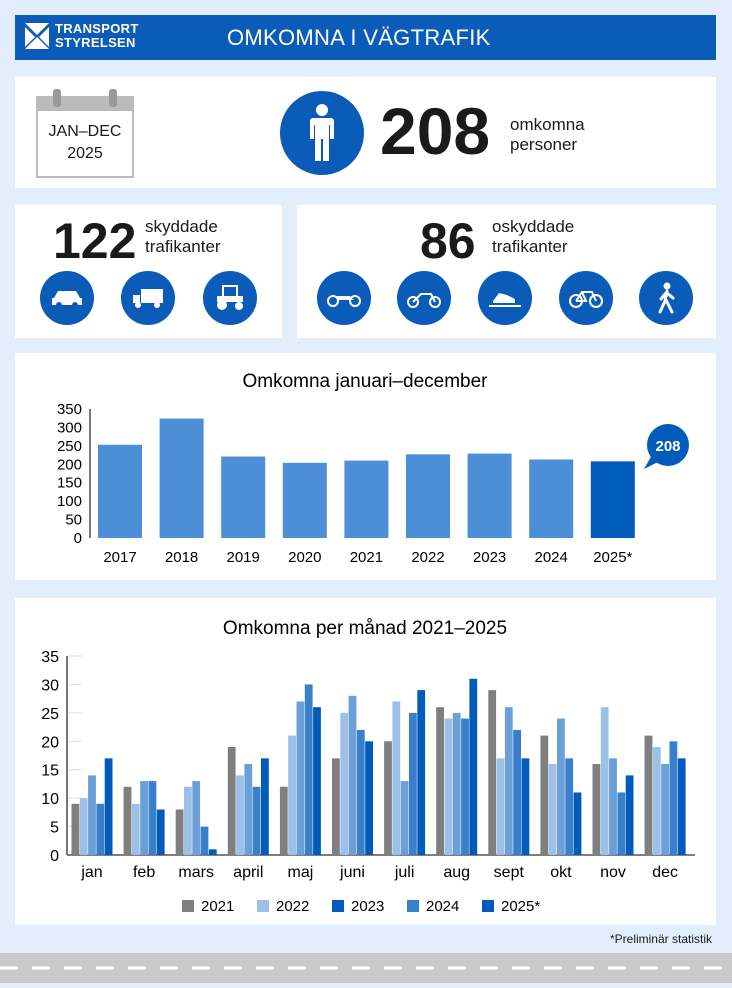 This screenshot has width=732, height=988. I want to click on logo-text-2: STYRELSEN, so click(95, 42).